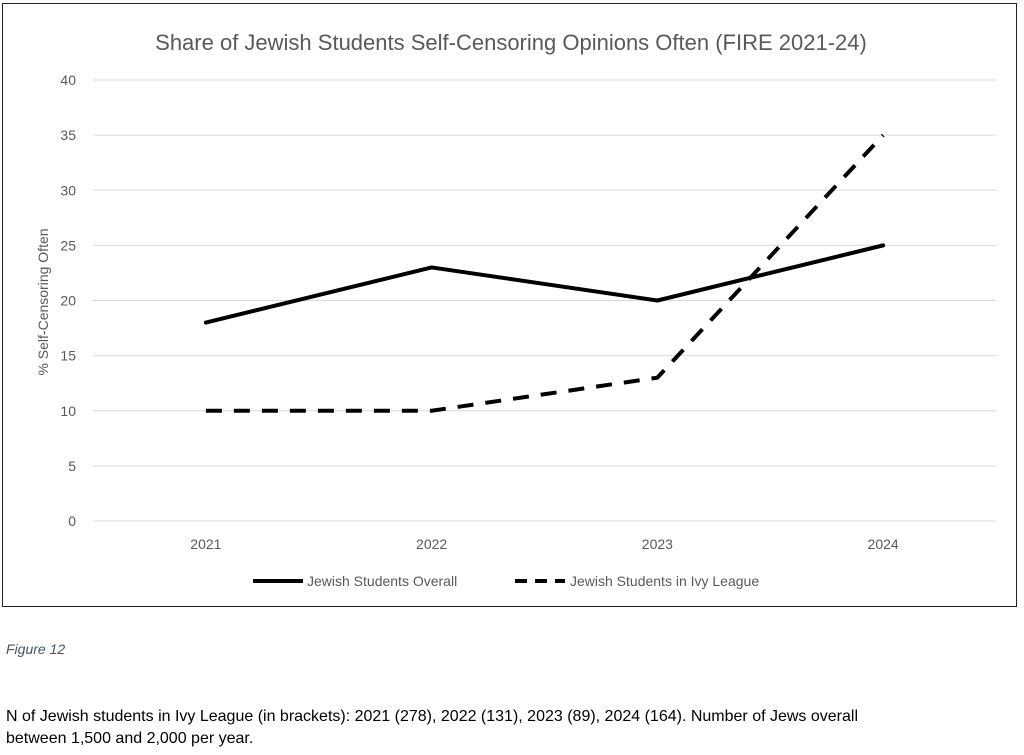 This screenshot has width=1024, height=755. I want to click on legend-label-2: Jewish Students in Ivy League, so click(664, 581).